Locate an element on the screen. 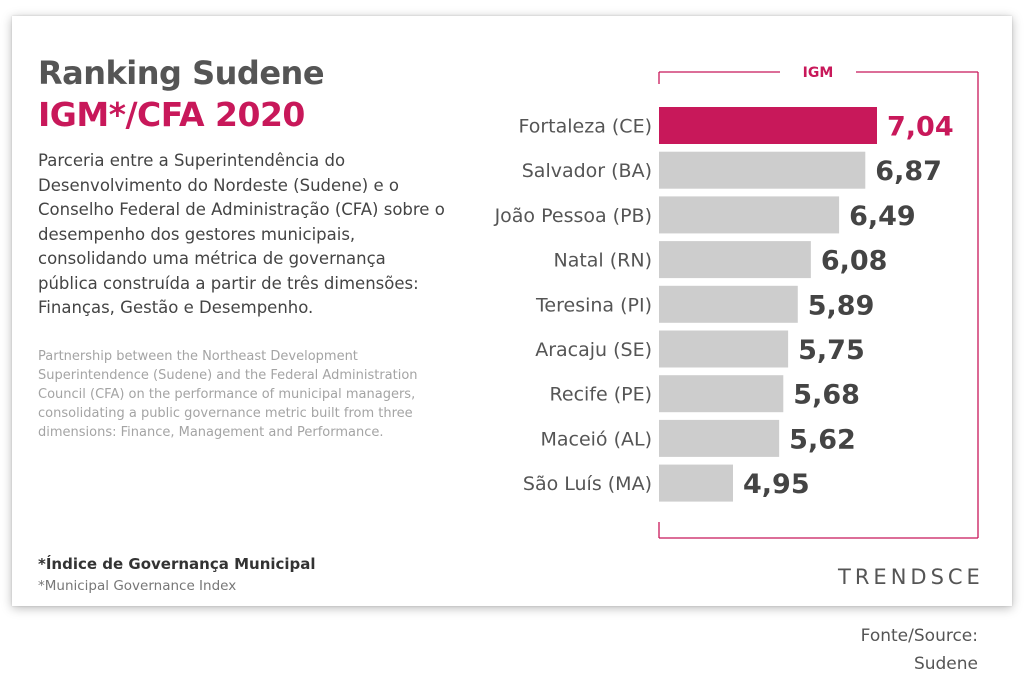 Image resolution: width=1024 pixels, height=688 pixels. source-credit: Fonte/Source: Sudene is located at coordinates (919, 650).